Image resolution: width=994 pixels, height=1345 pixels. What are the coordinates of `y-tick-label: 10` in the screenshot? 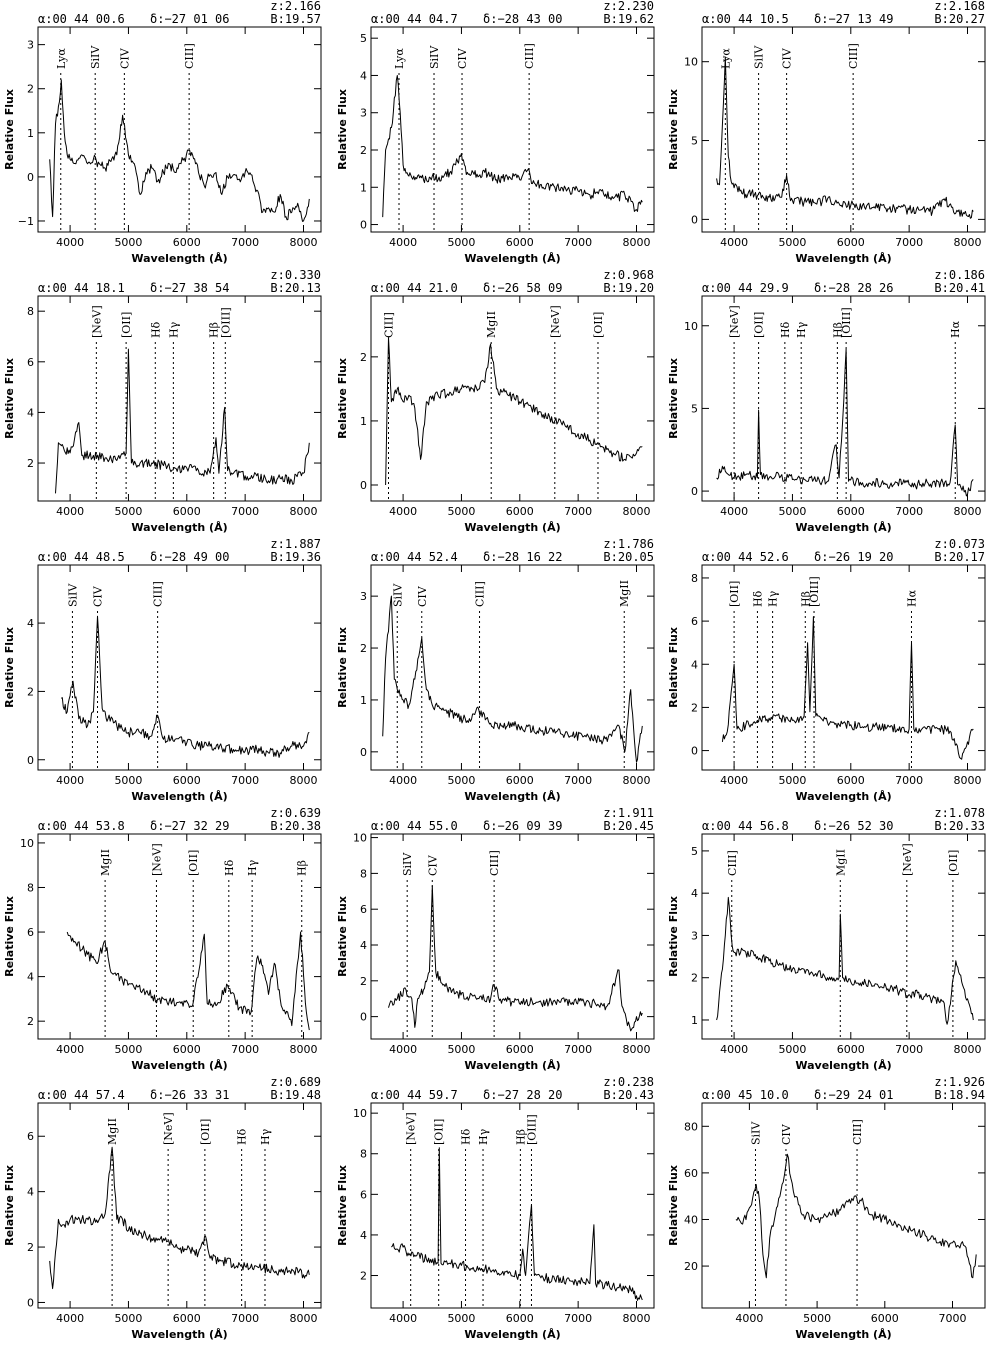 It's located at (27, 843).